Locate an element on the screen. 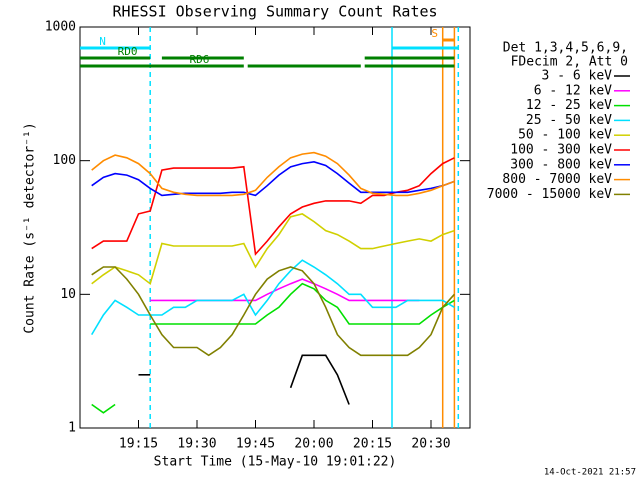  flag-label: RD6 is located at coordinates (199, 59).